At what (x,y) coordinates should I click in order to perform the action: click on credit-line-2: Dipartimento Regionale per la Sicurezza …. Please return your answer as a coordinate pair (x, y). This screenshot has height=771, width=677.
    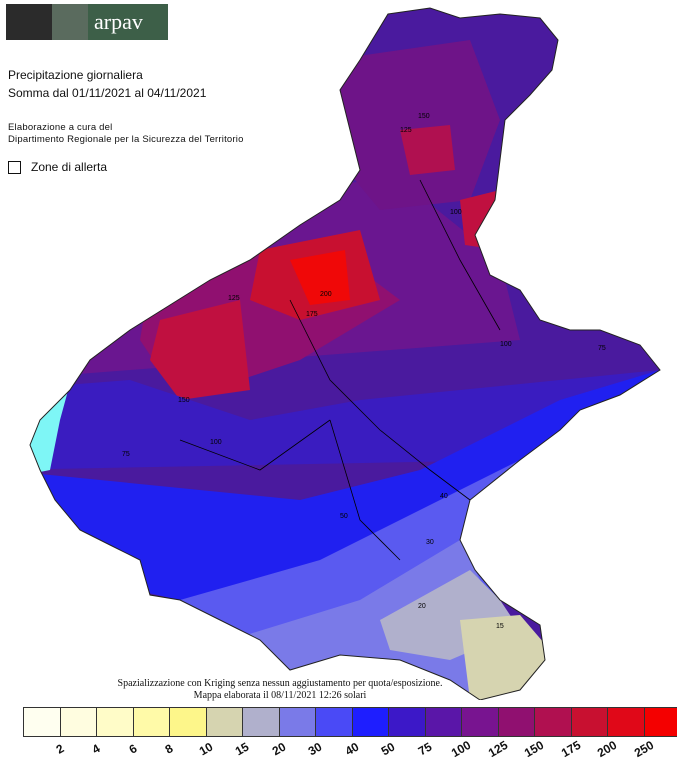
    Looking at the image, I should click on (126, 139).